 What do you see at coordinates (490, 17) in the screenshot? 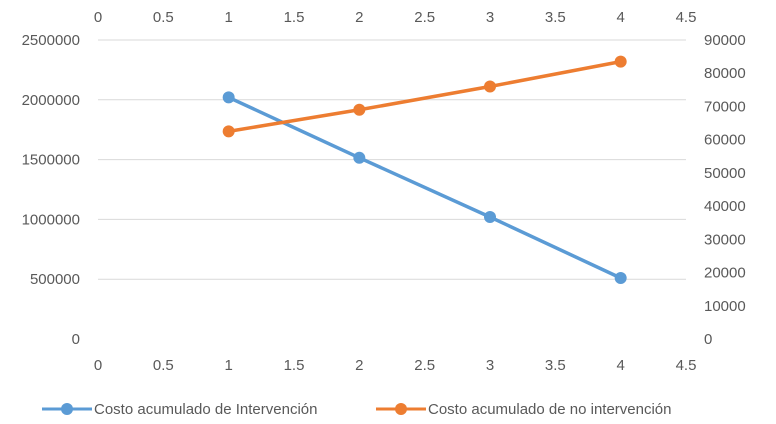
I see `x-tick-label-top: 3` at bounding box center [490, 17].